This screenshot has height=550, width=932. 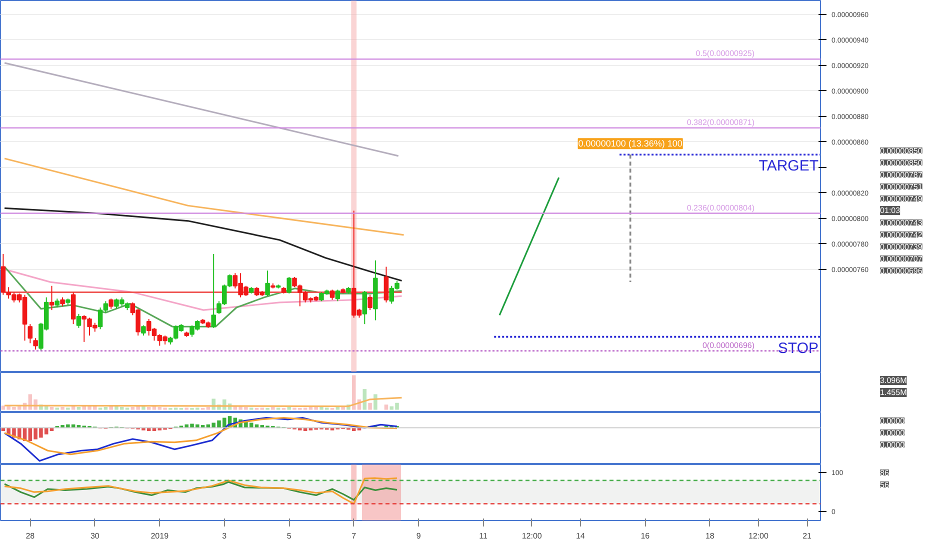 I want to click on text: 56, so click(x=885, y=485).